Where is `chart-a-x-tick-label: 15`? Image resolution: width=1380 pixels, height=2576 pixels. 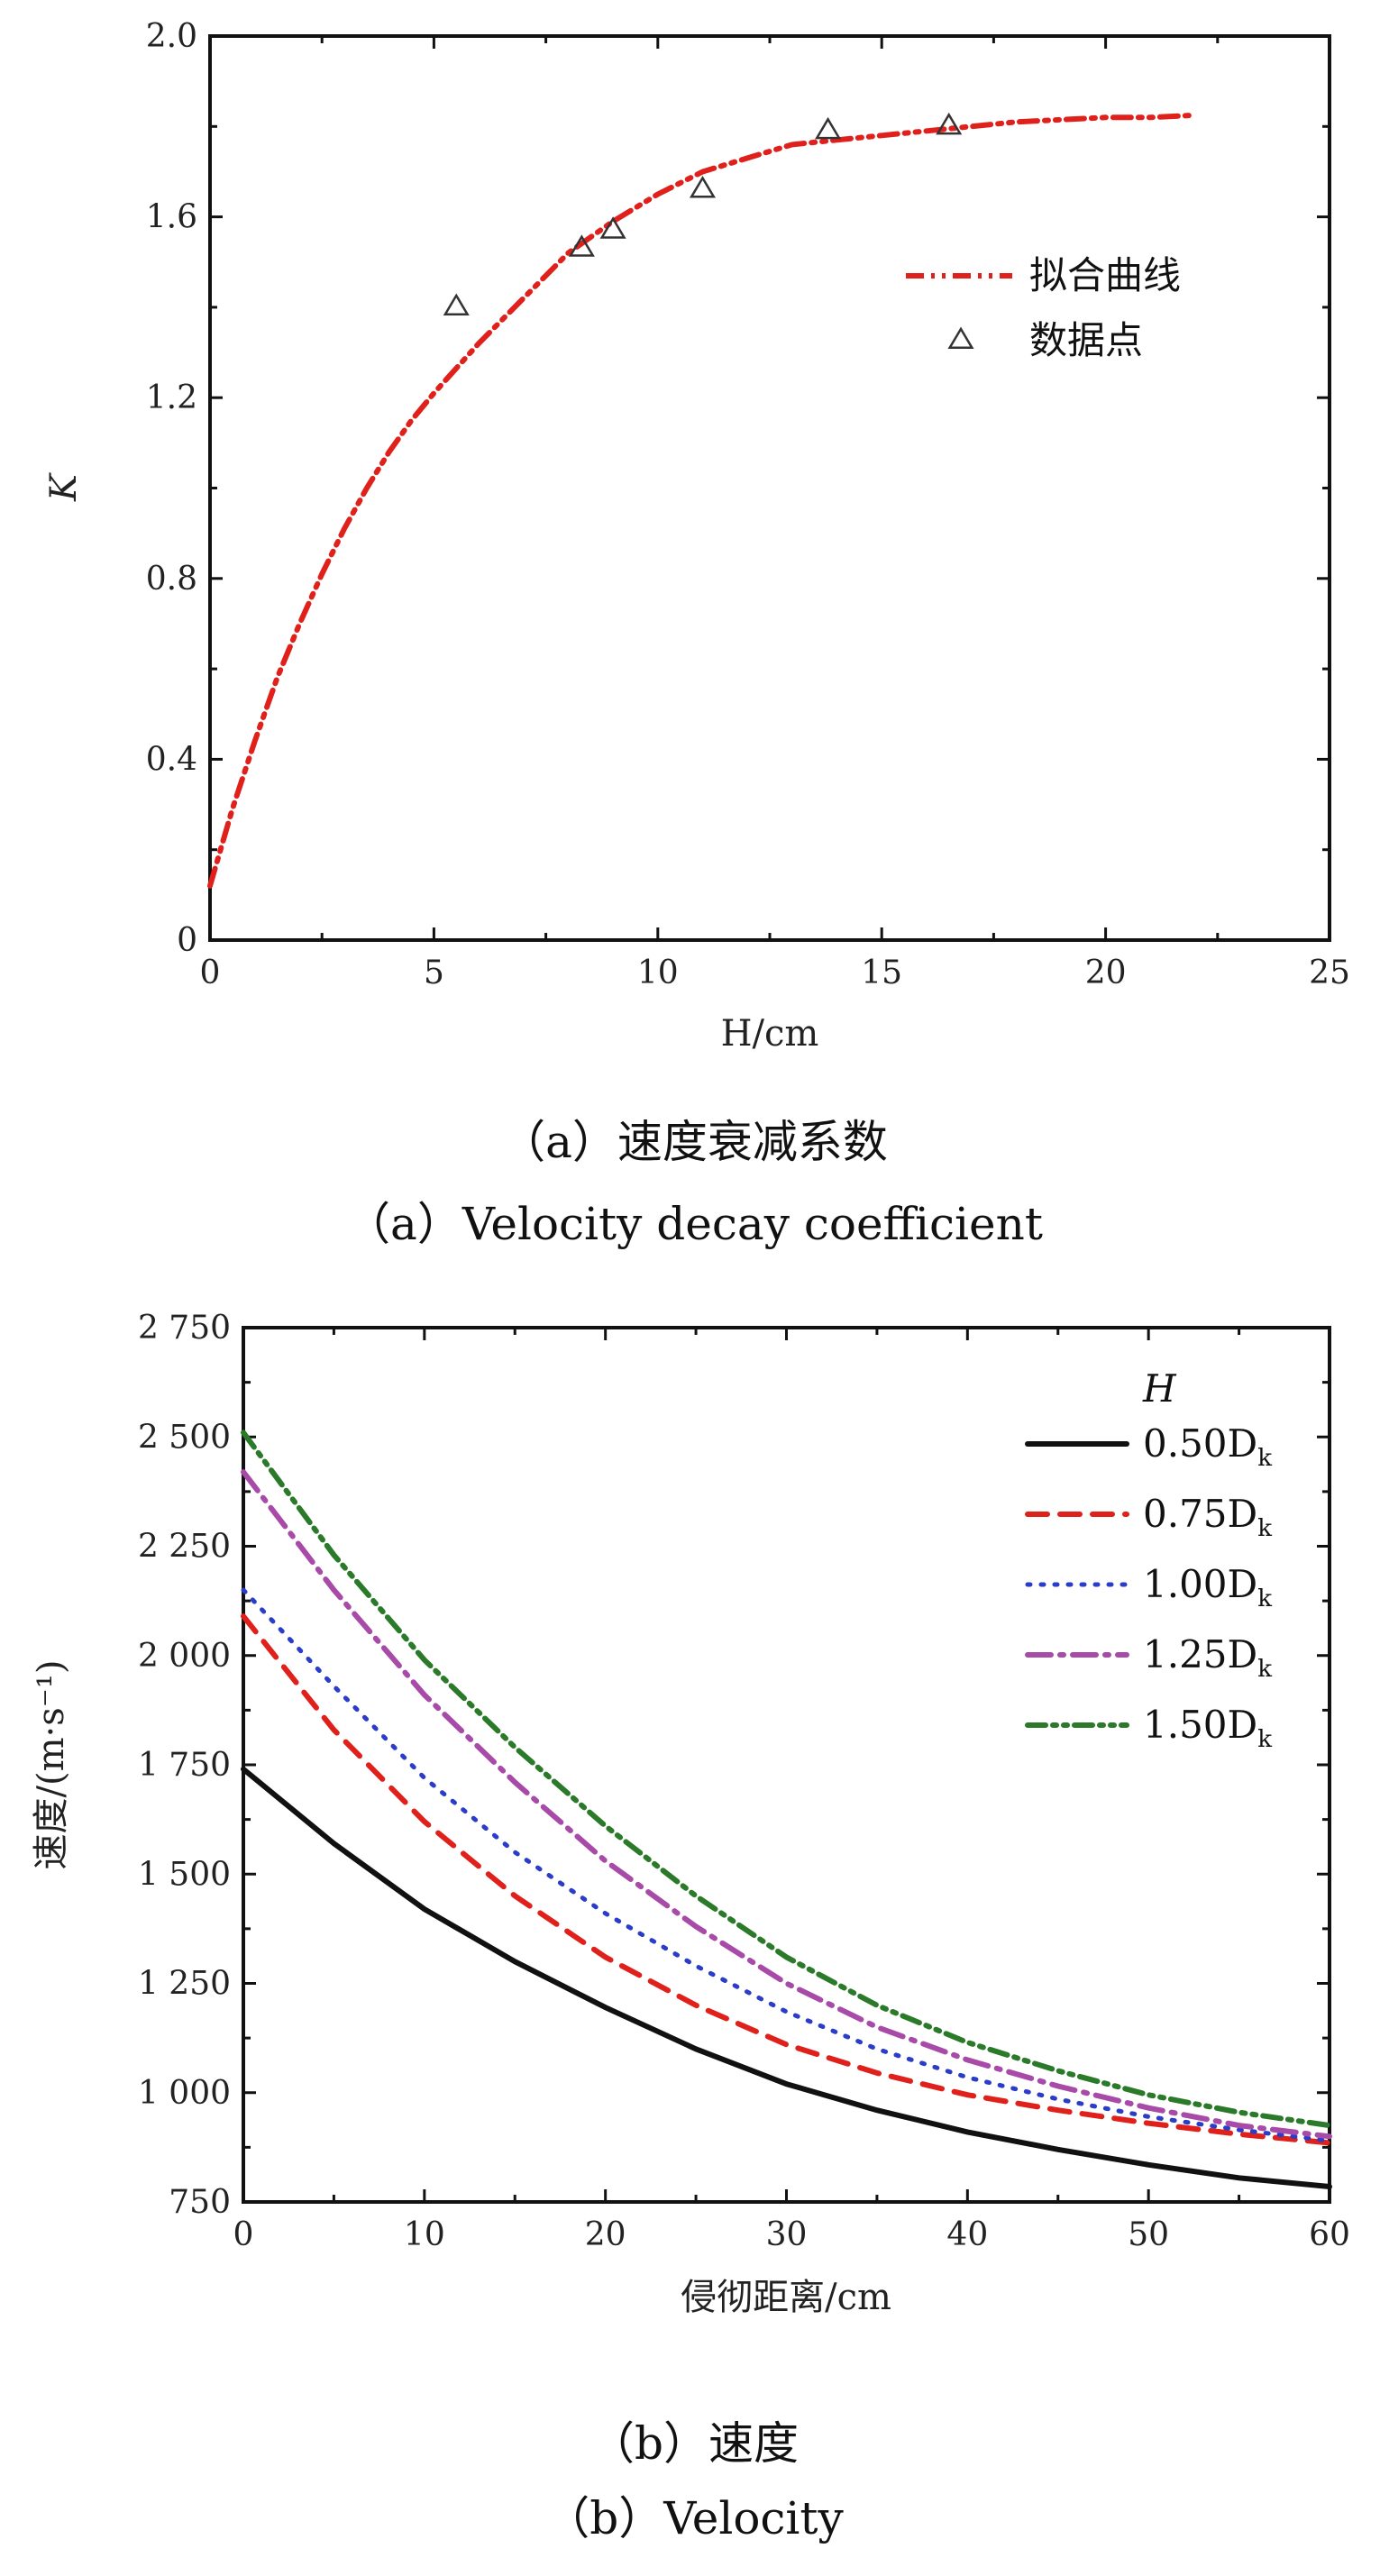 chart-a-x-tick-label: 15 is located at coordinates (881, 973).